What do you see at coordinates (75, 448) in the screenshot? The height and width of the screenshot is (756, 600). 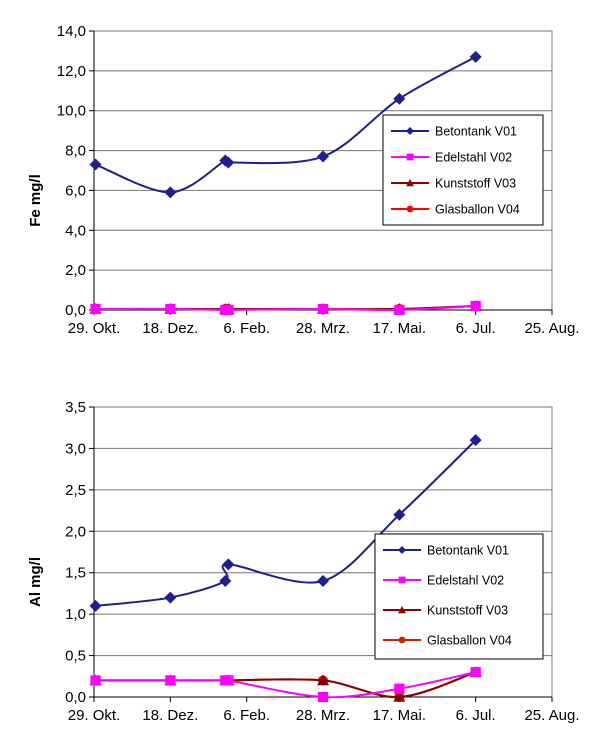 I see `al-ytick-label: 3,0` at bounding box center [75, 448].